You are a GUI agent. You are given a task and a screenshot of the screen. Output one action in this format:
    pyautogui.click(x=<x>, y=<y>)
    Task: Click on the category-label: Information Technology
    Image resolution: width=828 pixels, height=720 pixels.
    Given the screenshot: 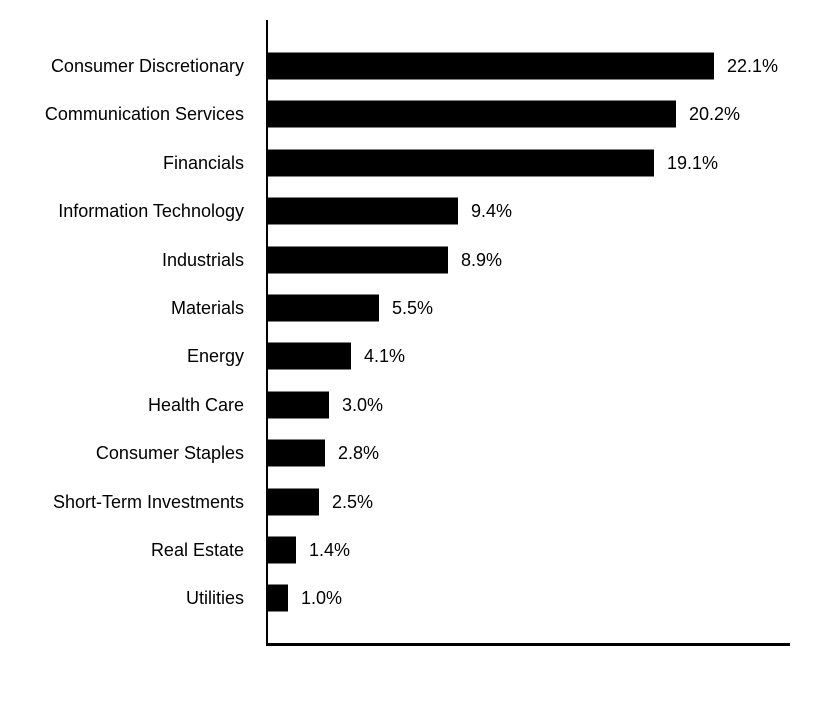 What is the action you would take?
    pyautogui.click(x=151, y=211)
    